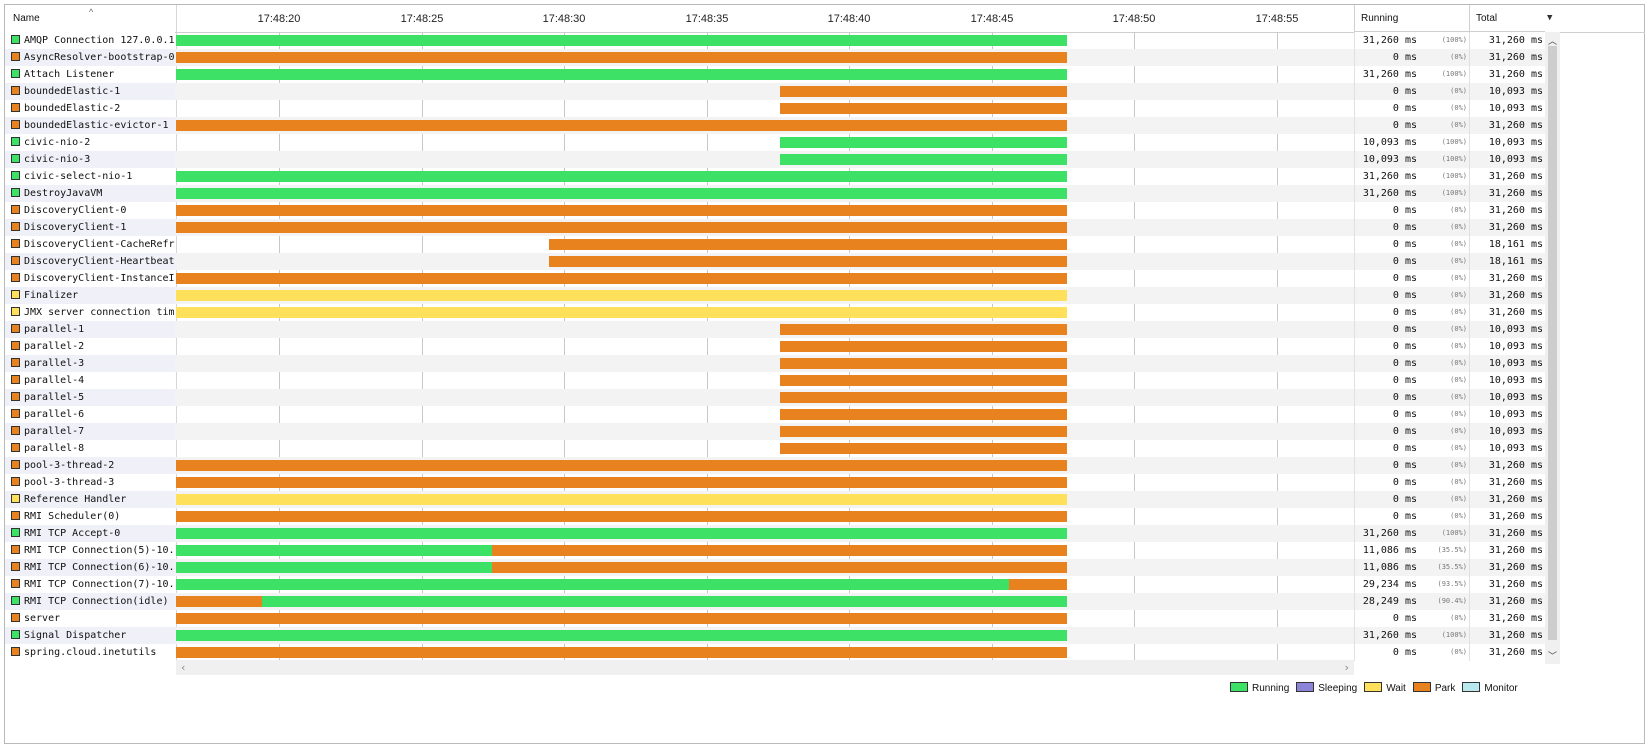 The height and width of the screenshot is (749, 1649). What do you see at coordinates (1553, 42) in the screenshot?
I see `scroll-up-icon: ︿` at bounding box center [1553, 42].